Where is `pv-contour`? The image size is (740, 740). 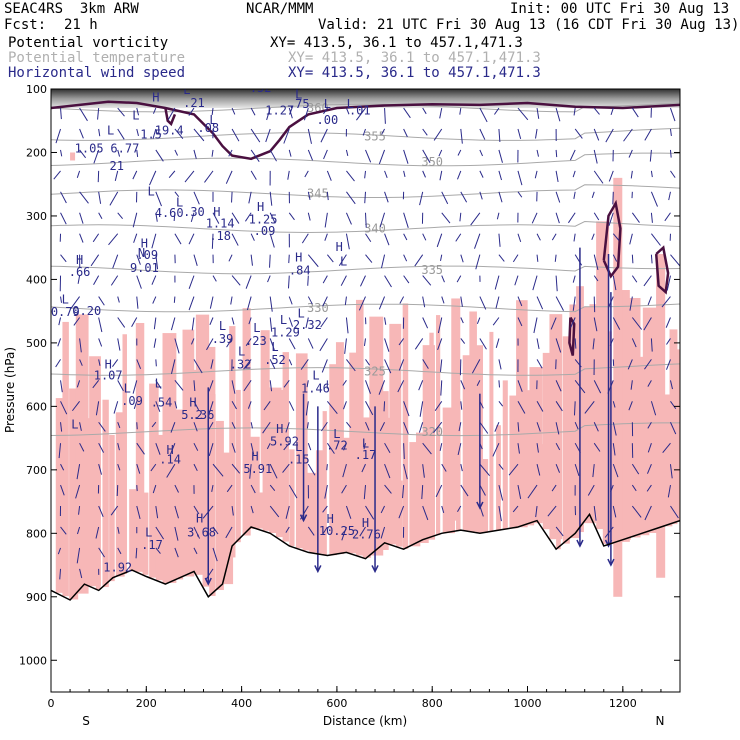 pv-contour is located at coordinates (662, 270).